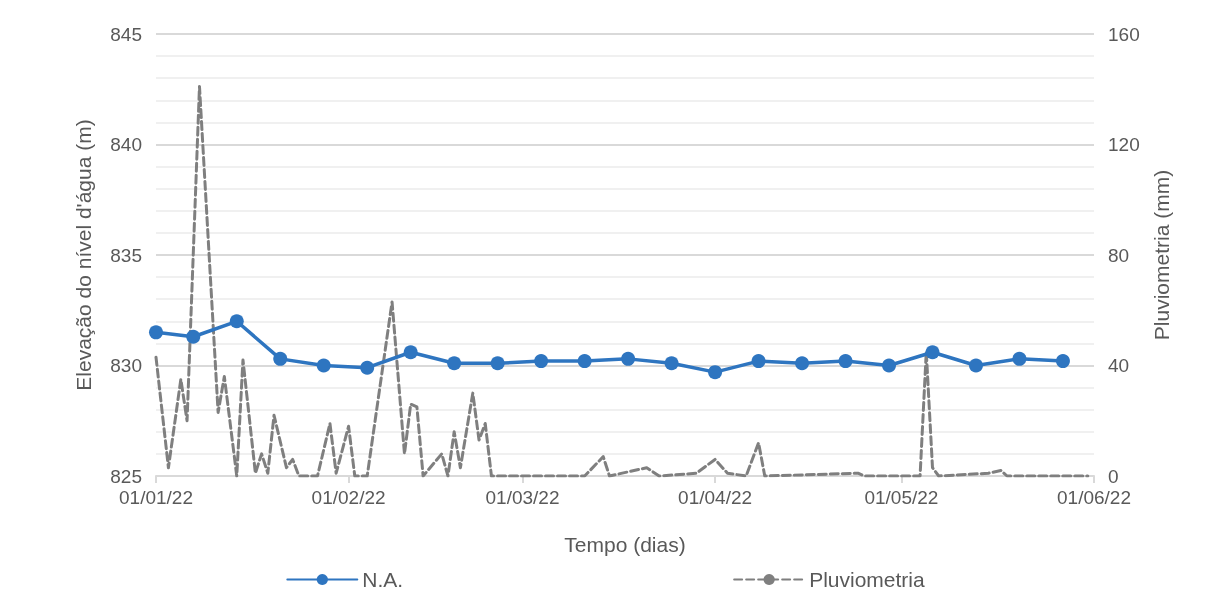  Describe the element at coordinates (1161, 255) in the screenshot. I see `y2-axis-title: Pluviometria (mm)` at that location.